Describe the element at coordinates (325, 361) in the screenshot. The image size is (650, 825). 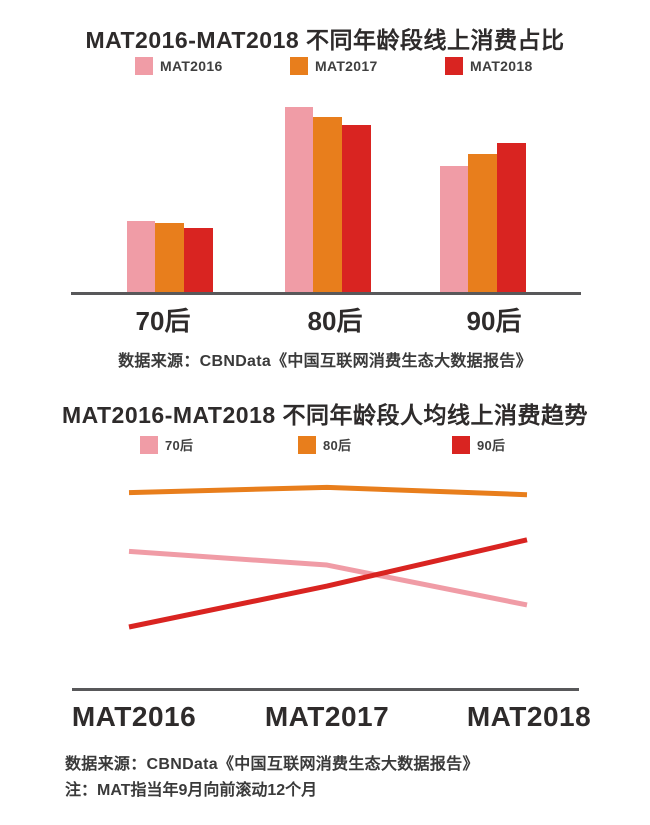
I see `bar-chart-source-note: 数据来源：CBNData《中国互联网消费生态大数据报告》` at that location.